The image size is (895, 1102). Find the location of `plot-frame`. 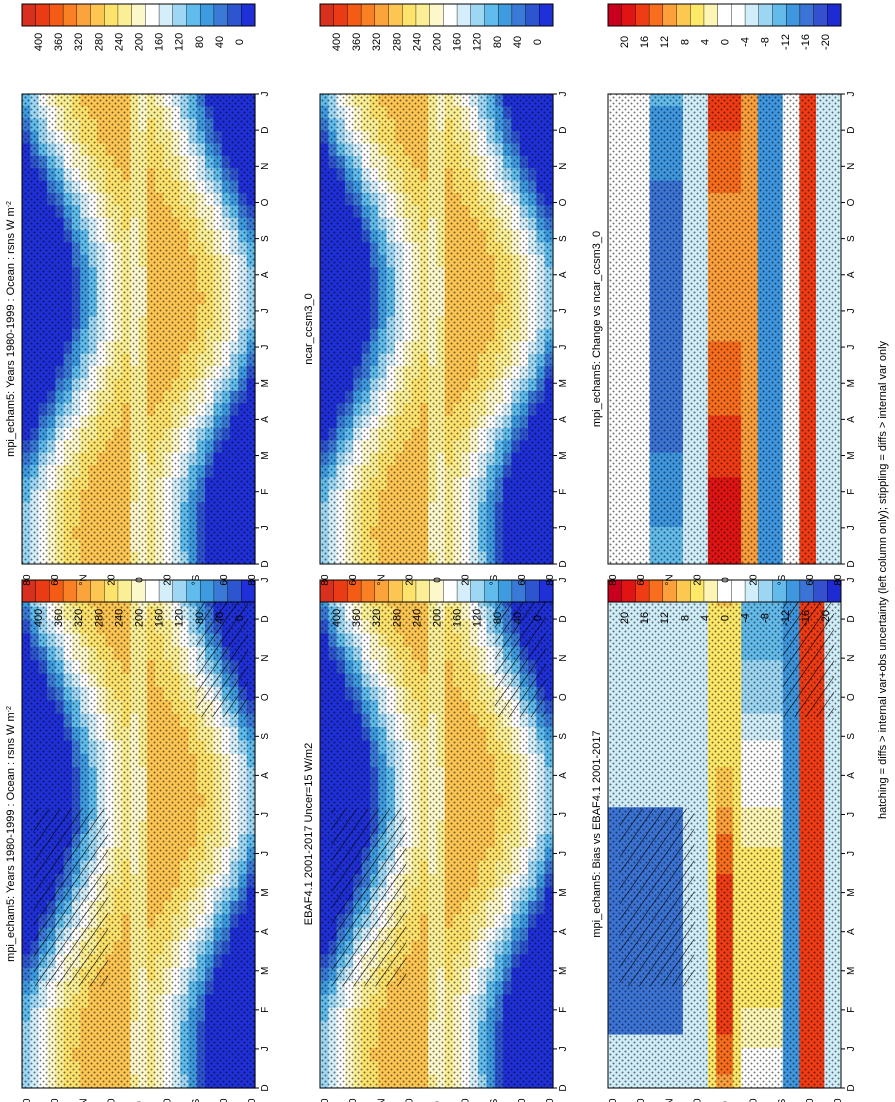

plot-frame is located at coordinates (436, 329).